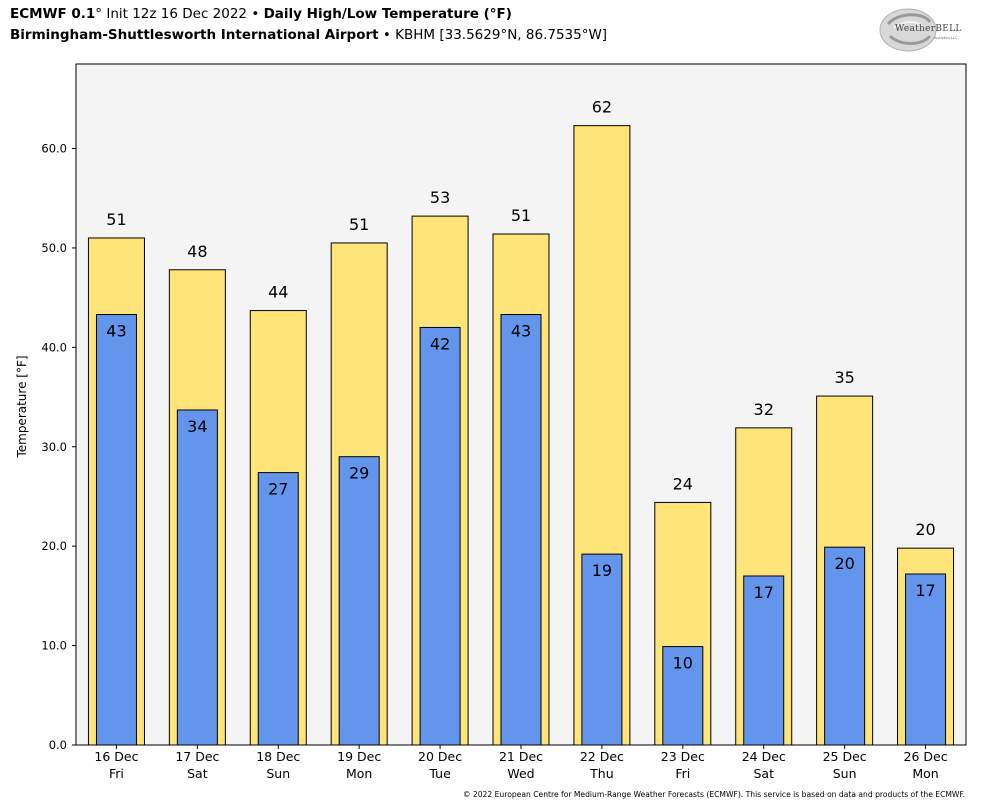 The height and width of the screenshot is (808, 984). I want to click on x-tick-label-date: 16 Dec, so click(116, 756).